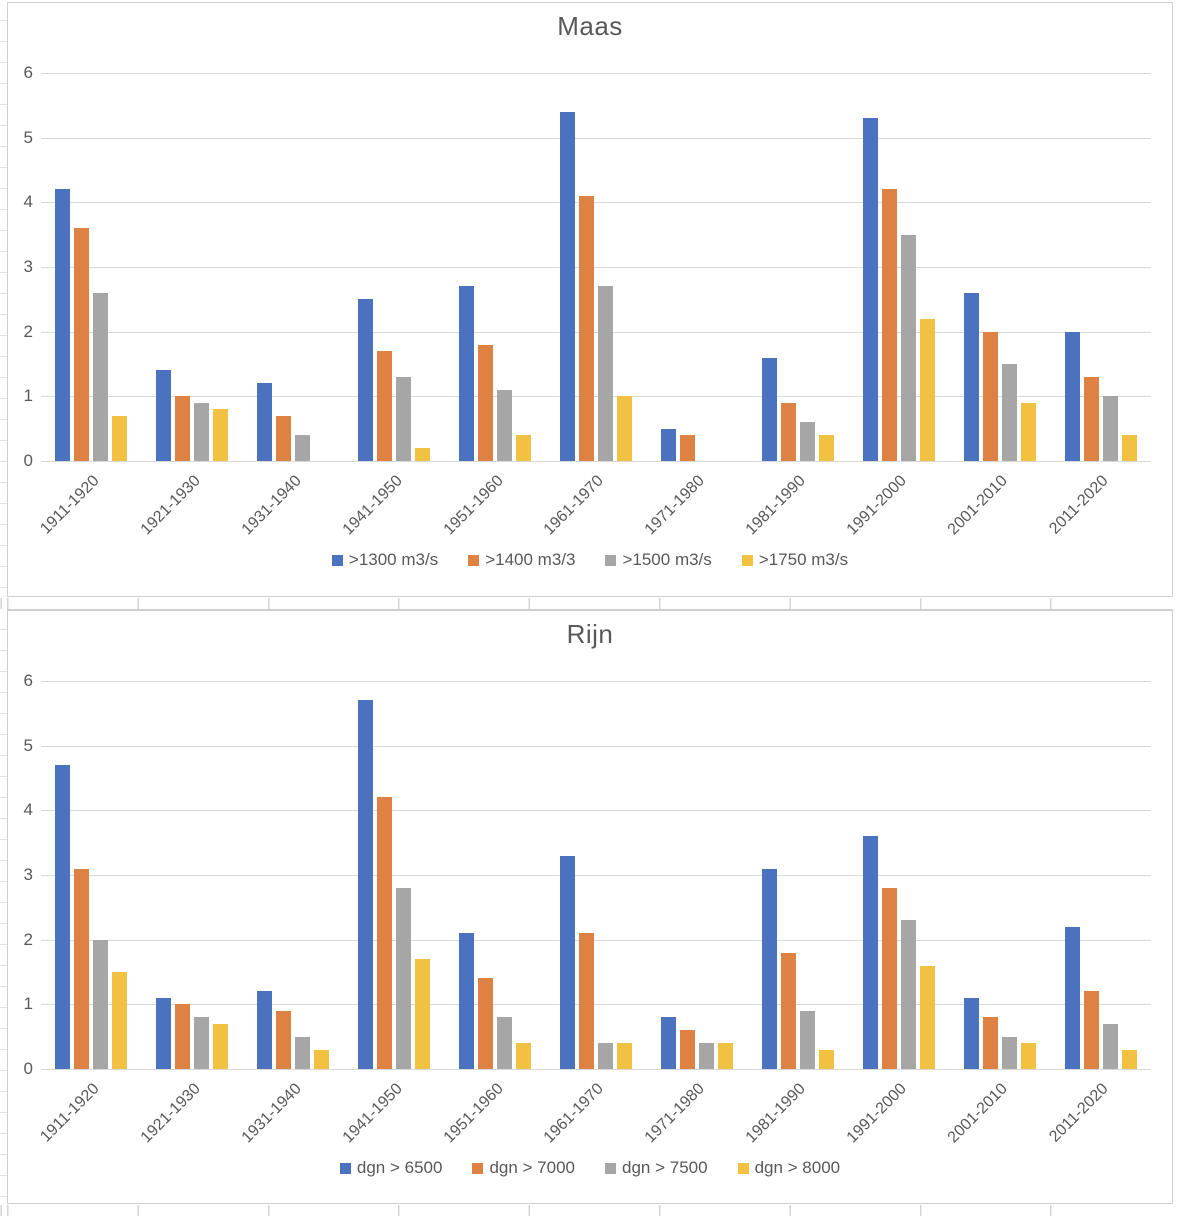  What do you see at coordinates (28, 396) in the screenshot?
I see `y-tick-label: 1` at bounding box center [28, 396].